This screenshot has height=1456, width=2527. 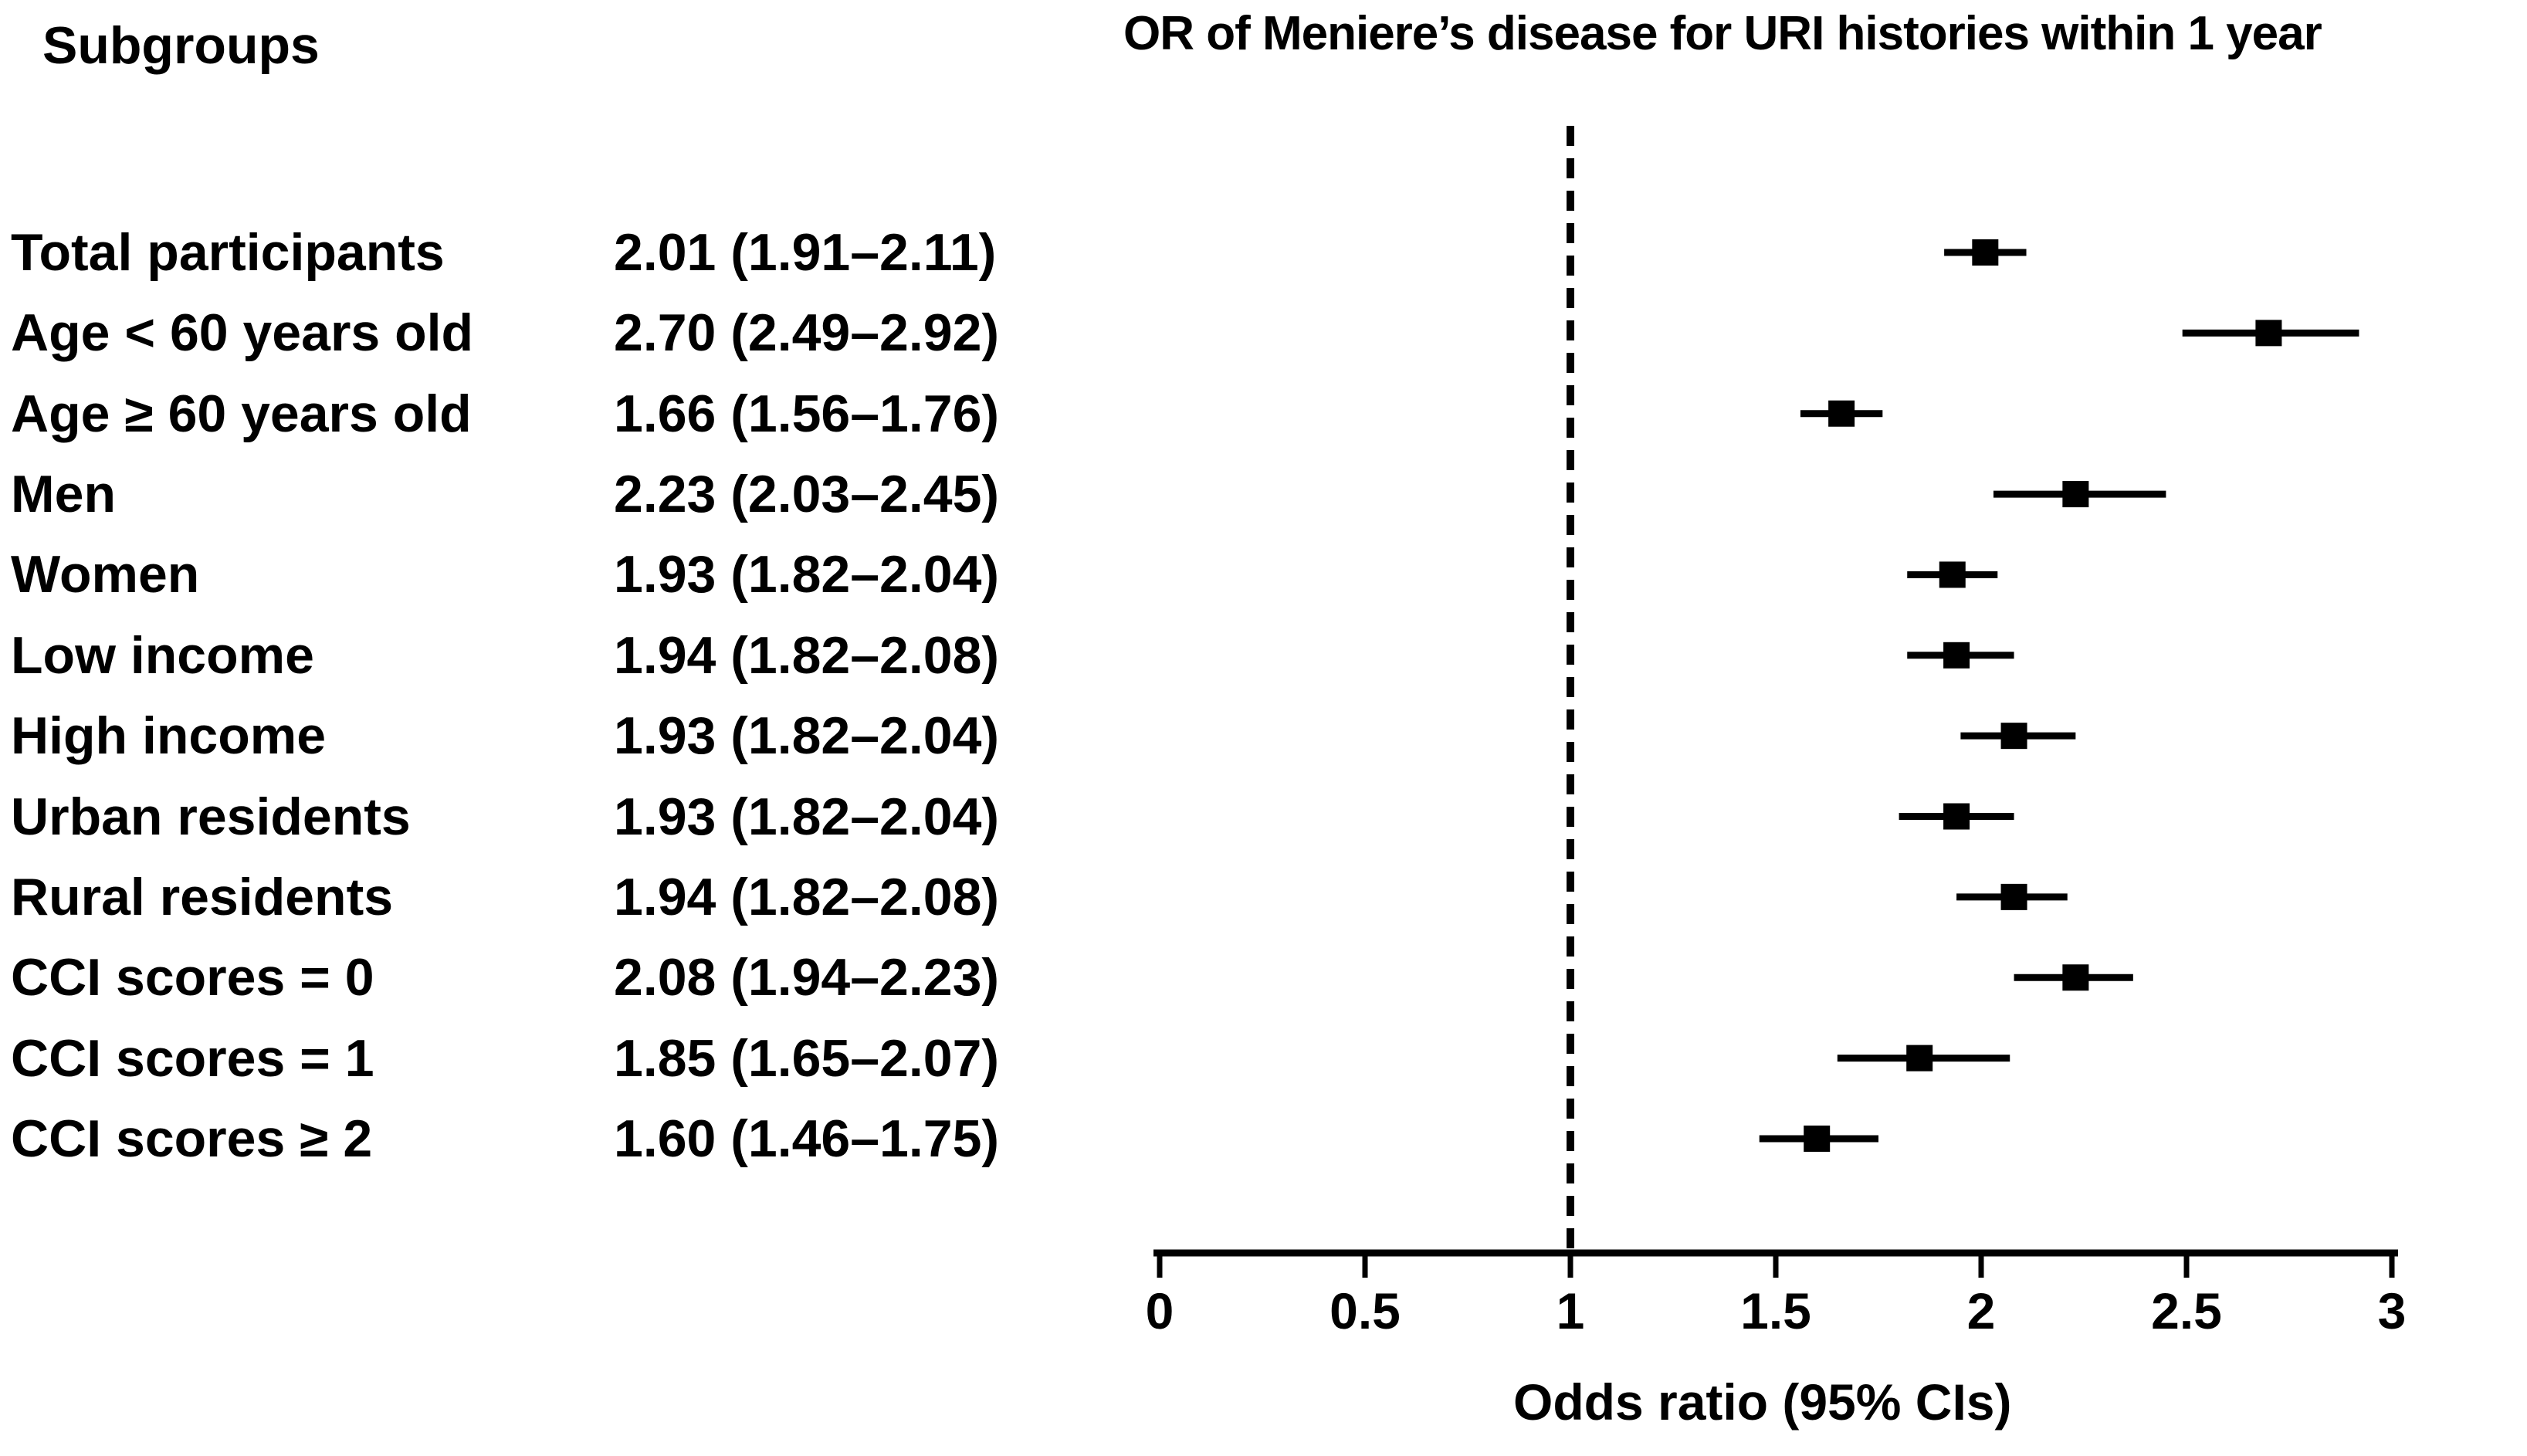 What do you see at coordinates (242, 333) in the screenshot?
I see `subgroup-label: Age < 60 years old` at bounding box center [242, 333].